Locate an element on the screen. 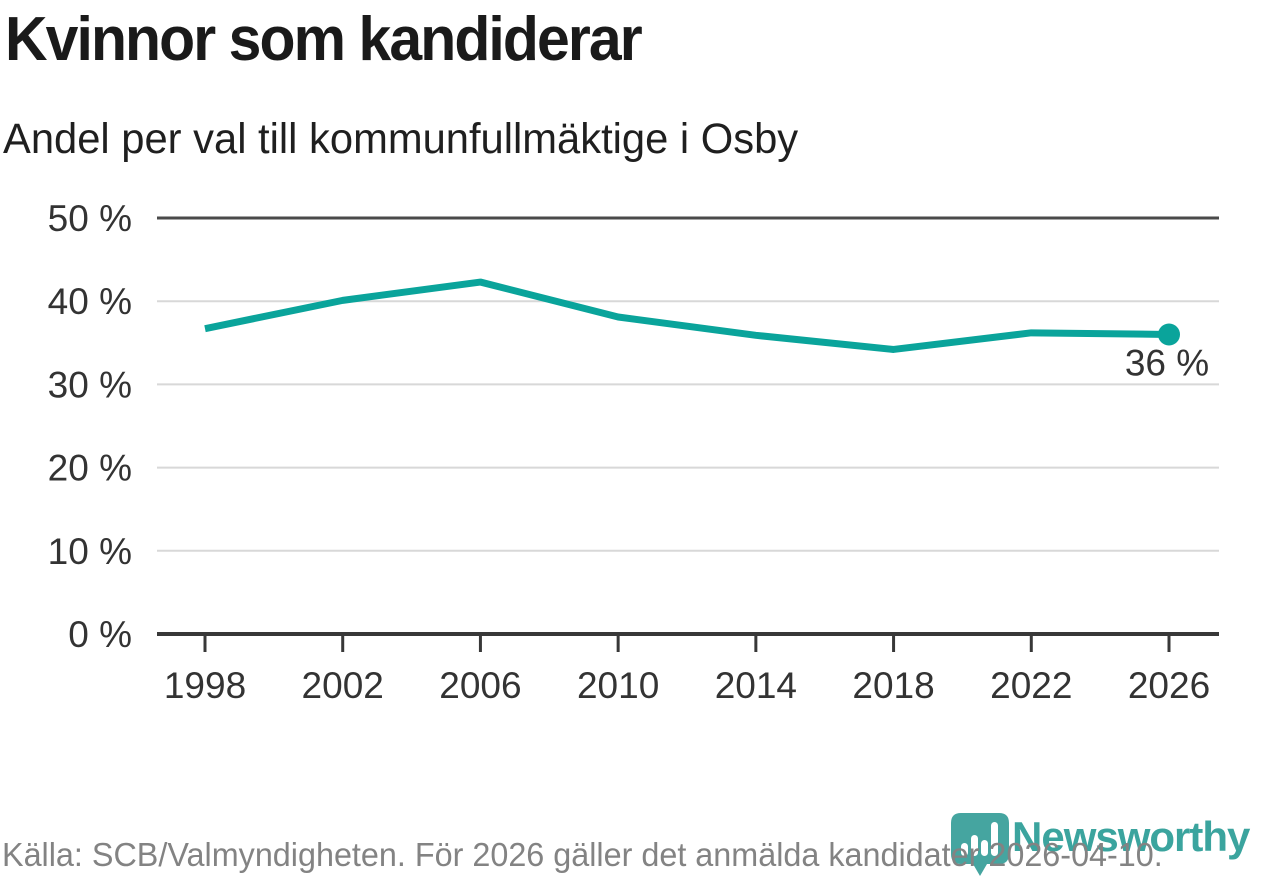 The image size is (1262, 879). x-tick-label: 2026 is located at coordinates (1169, 685).